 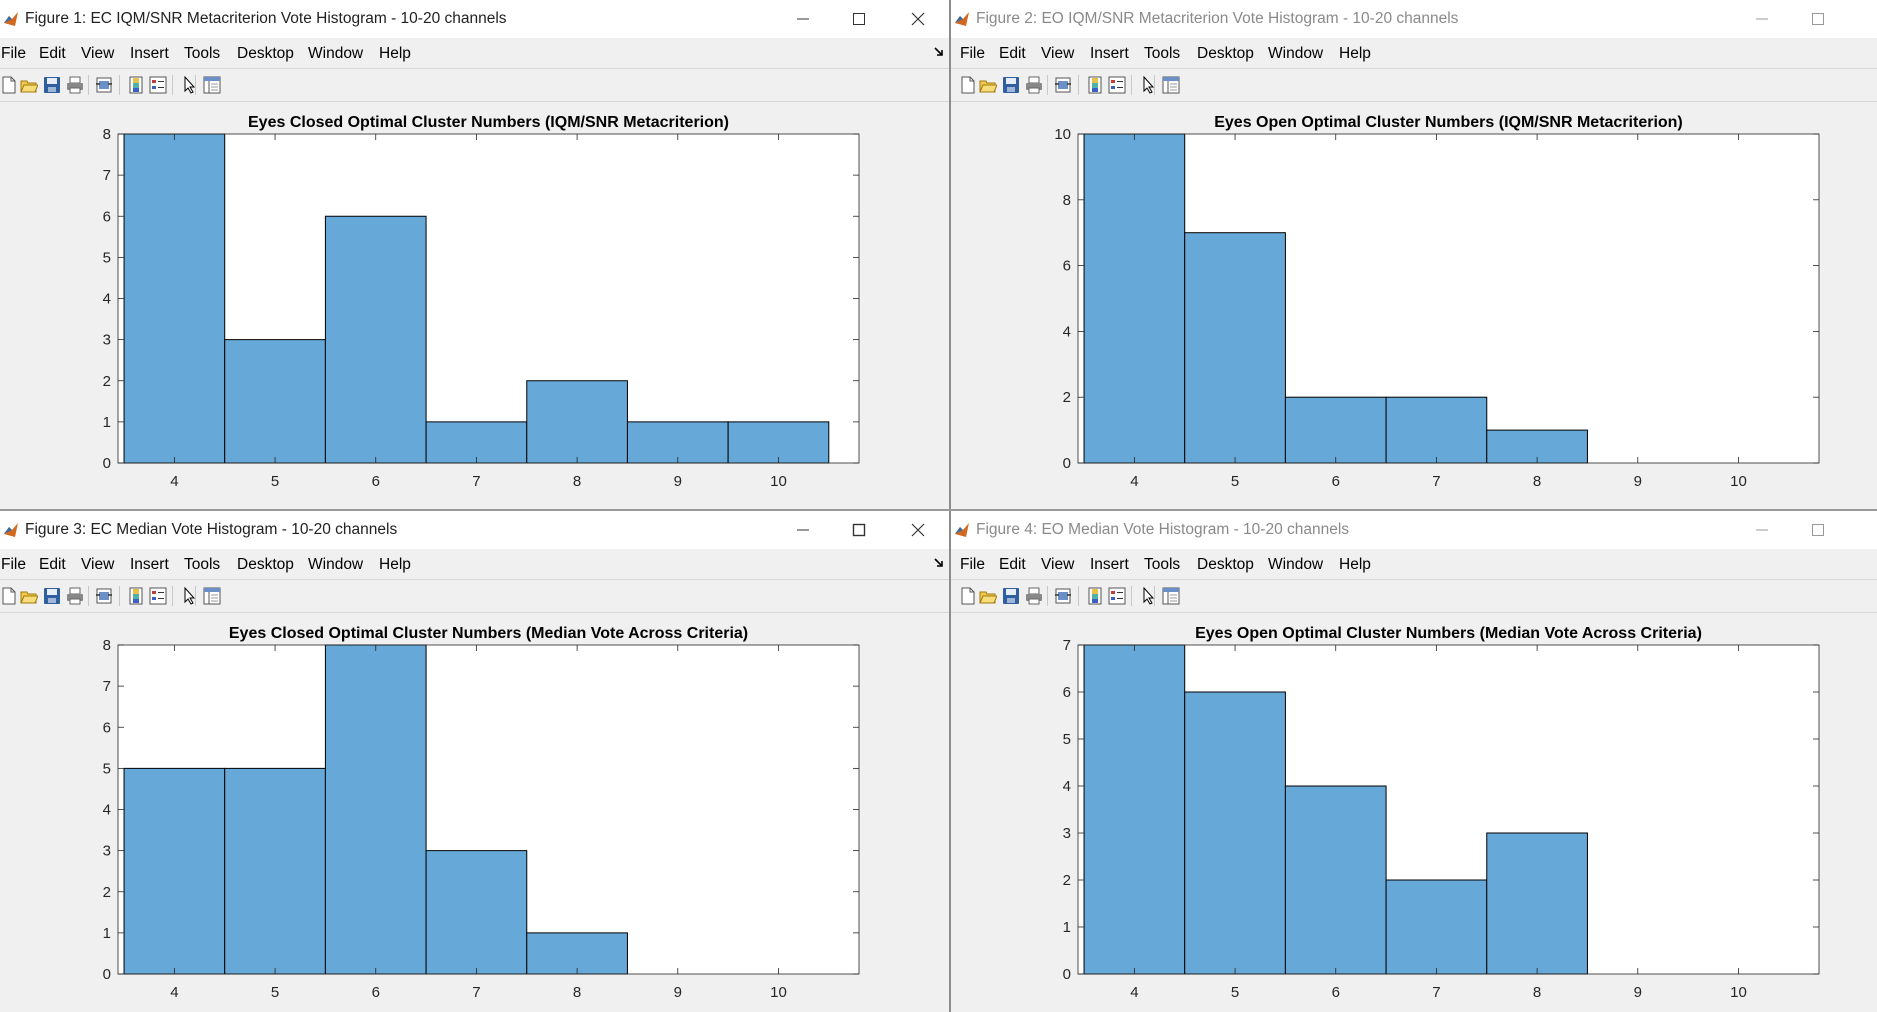 What do you see at coordinates (1436, 992) in the screenshot?
I see `x-tick-label: 7` at bounding box center [1436, 992].